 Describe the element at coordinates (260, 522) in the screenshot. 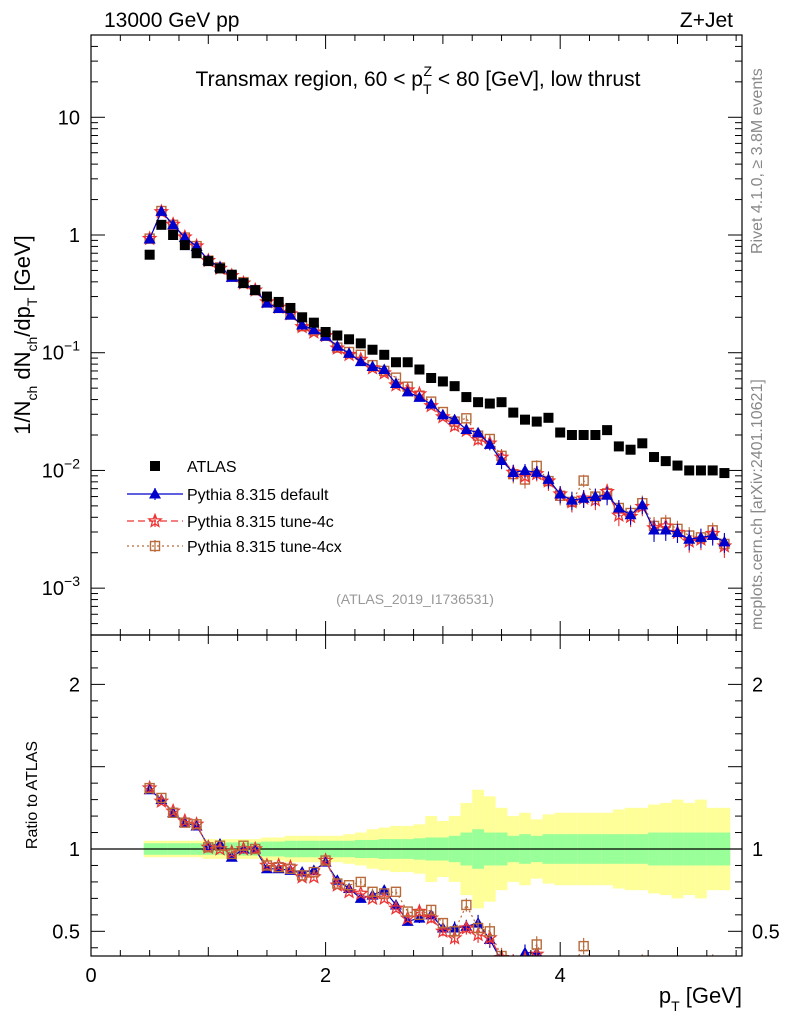

I see `legend-label: Pythia 8.315 tune-4c` at that location.